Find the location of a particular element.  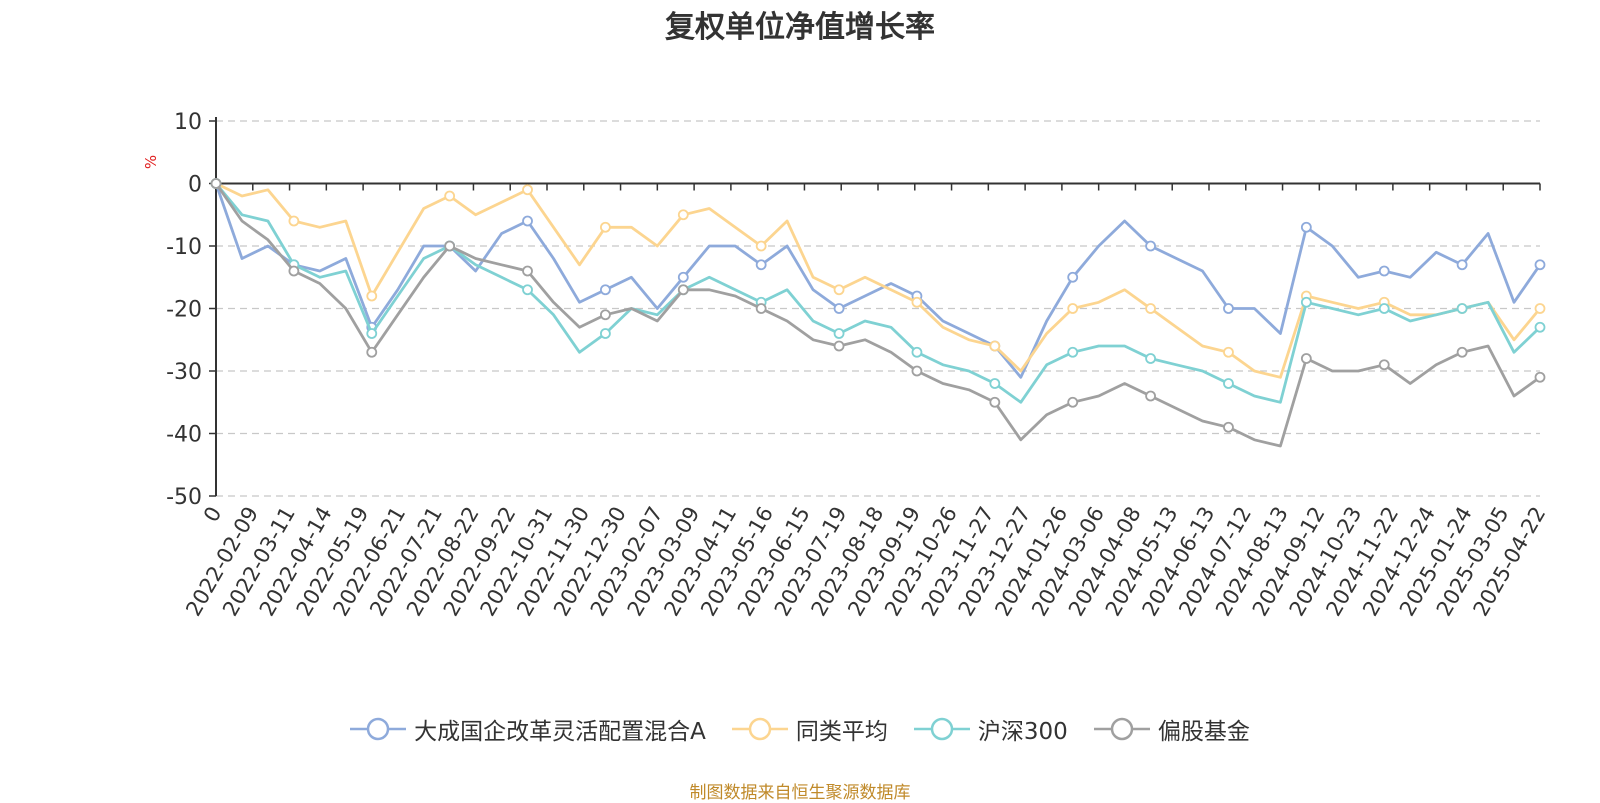

legend-item: 大成国企改革灵活配置混合A is located at coordinates (528, 729).